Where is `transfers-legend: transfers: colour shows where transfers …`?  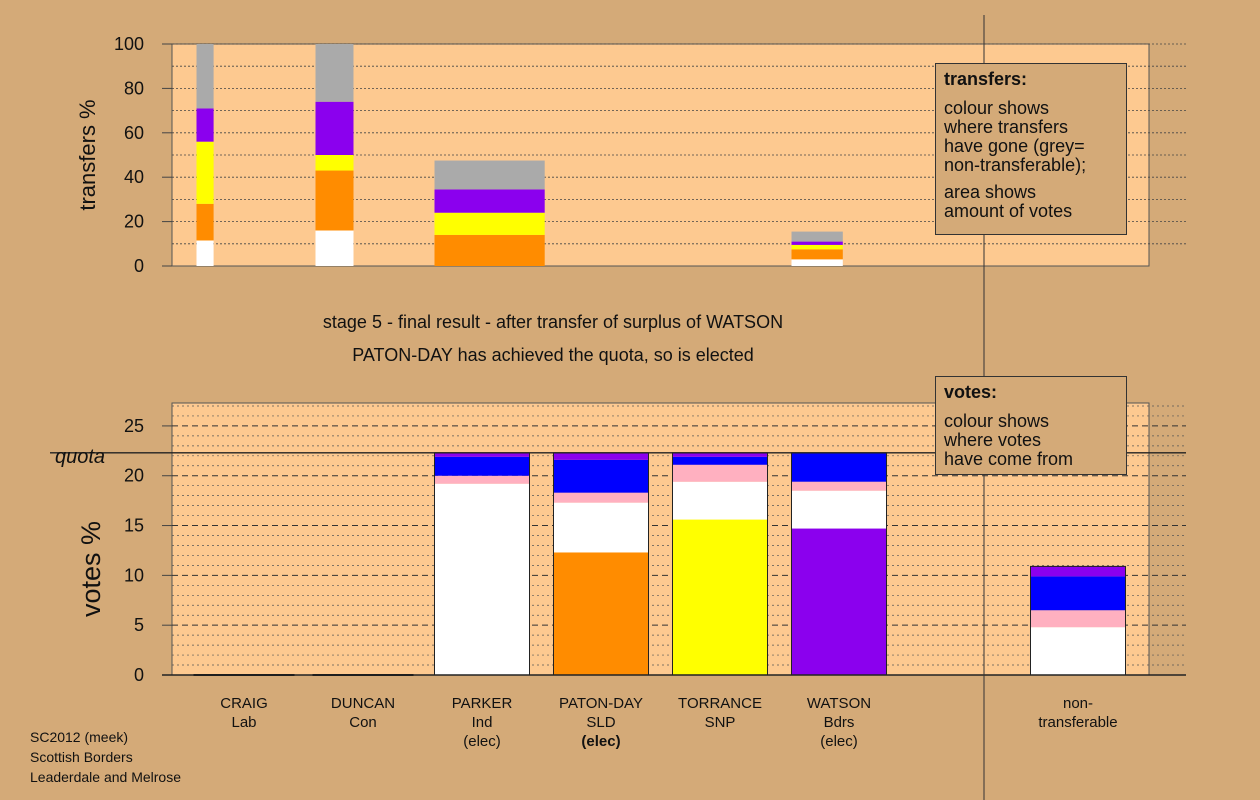 transfers-legend: transfers: colour shows where transfers … is located at coordinates (1031, 149).